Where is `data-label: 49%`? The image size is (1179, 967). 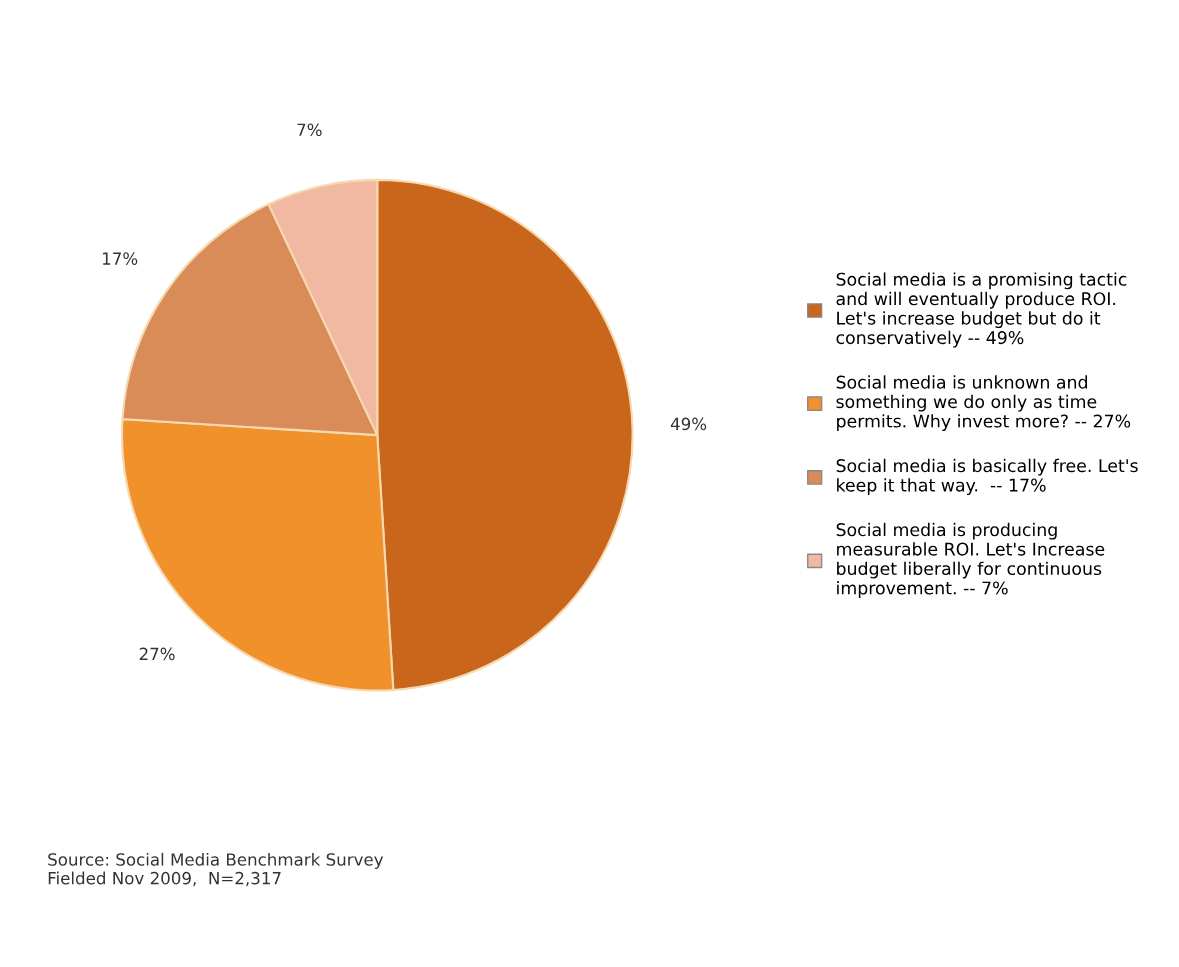
data-label: 49% is located at coordinates (688, 424).